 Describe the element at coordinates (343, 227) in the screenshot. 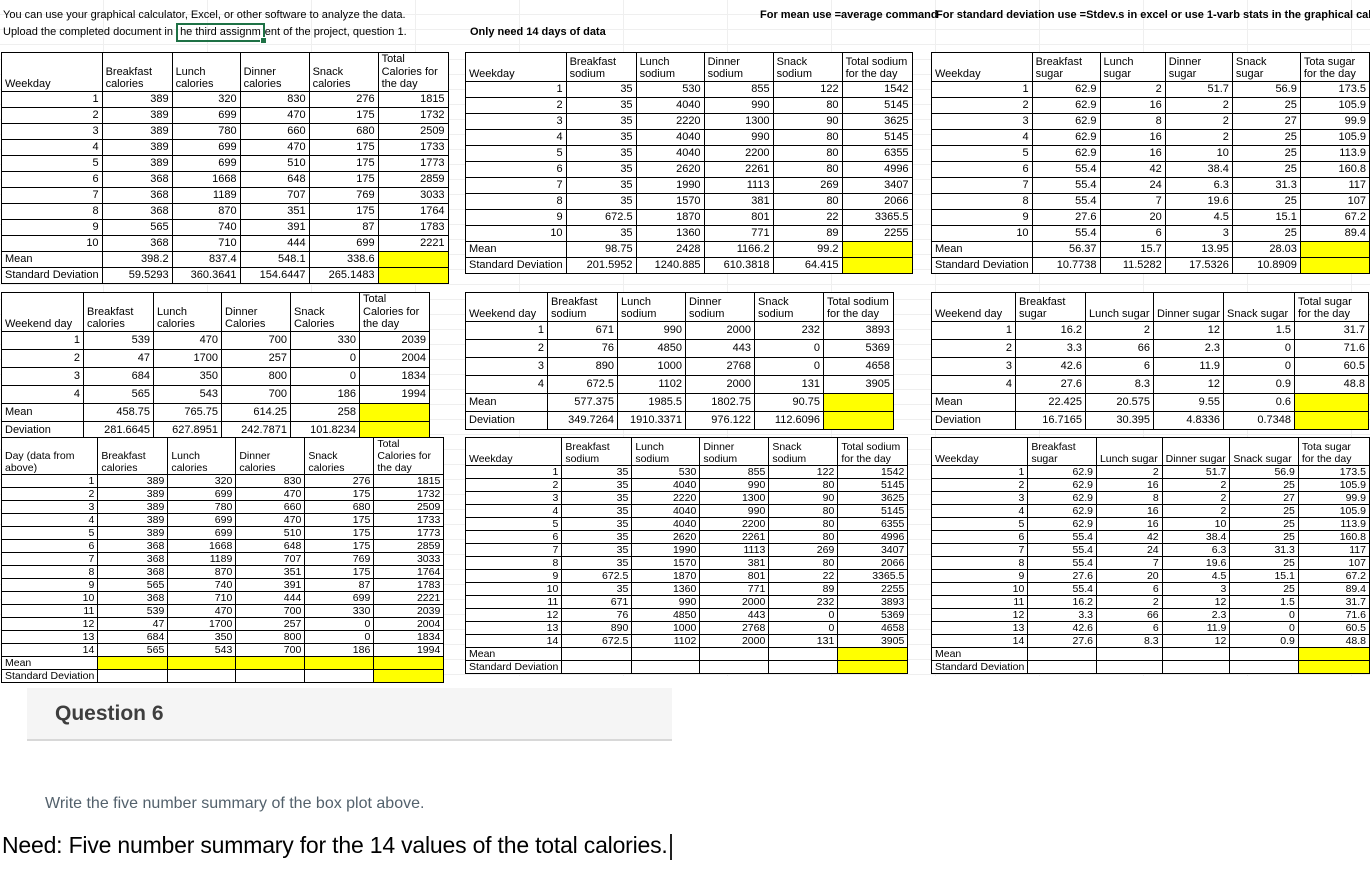

I see `cell: 87` at that location.